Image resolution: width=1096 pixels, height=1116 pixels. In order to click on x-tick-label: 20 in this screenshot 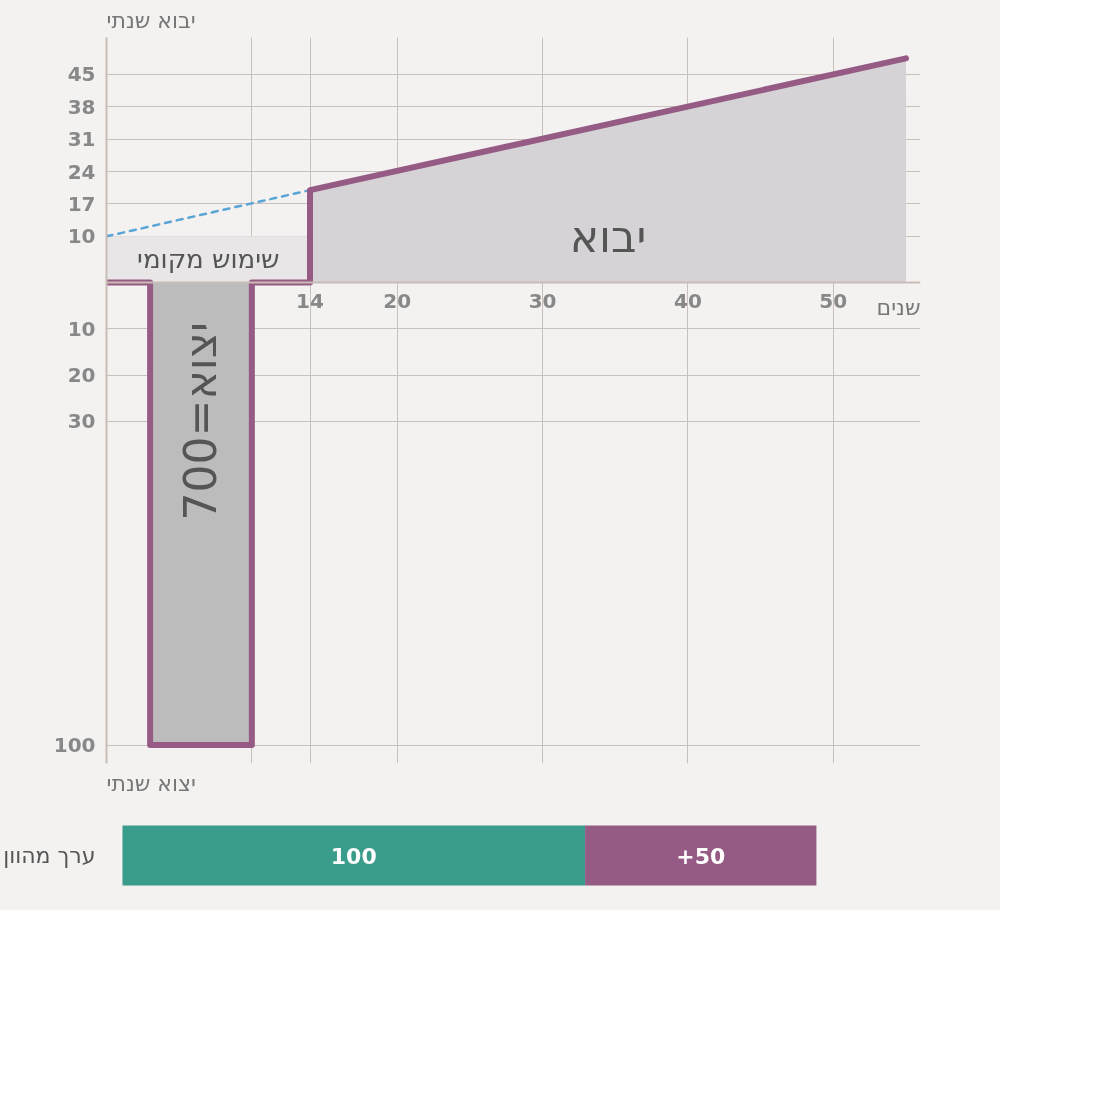, I will do `click(397, 300)`.